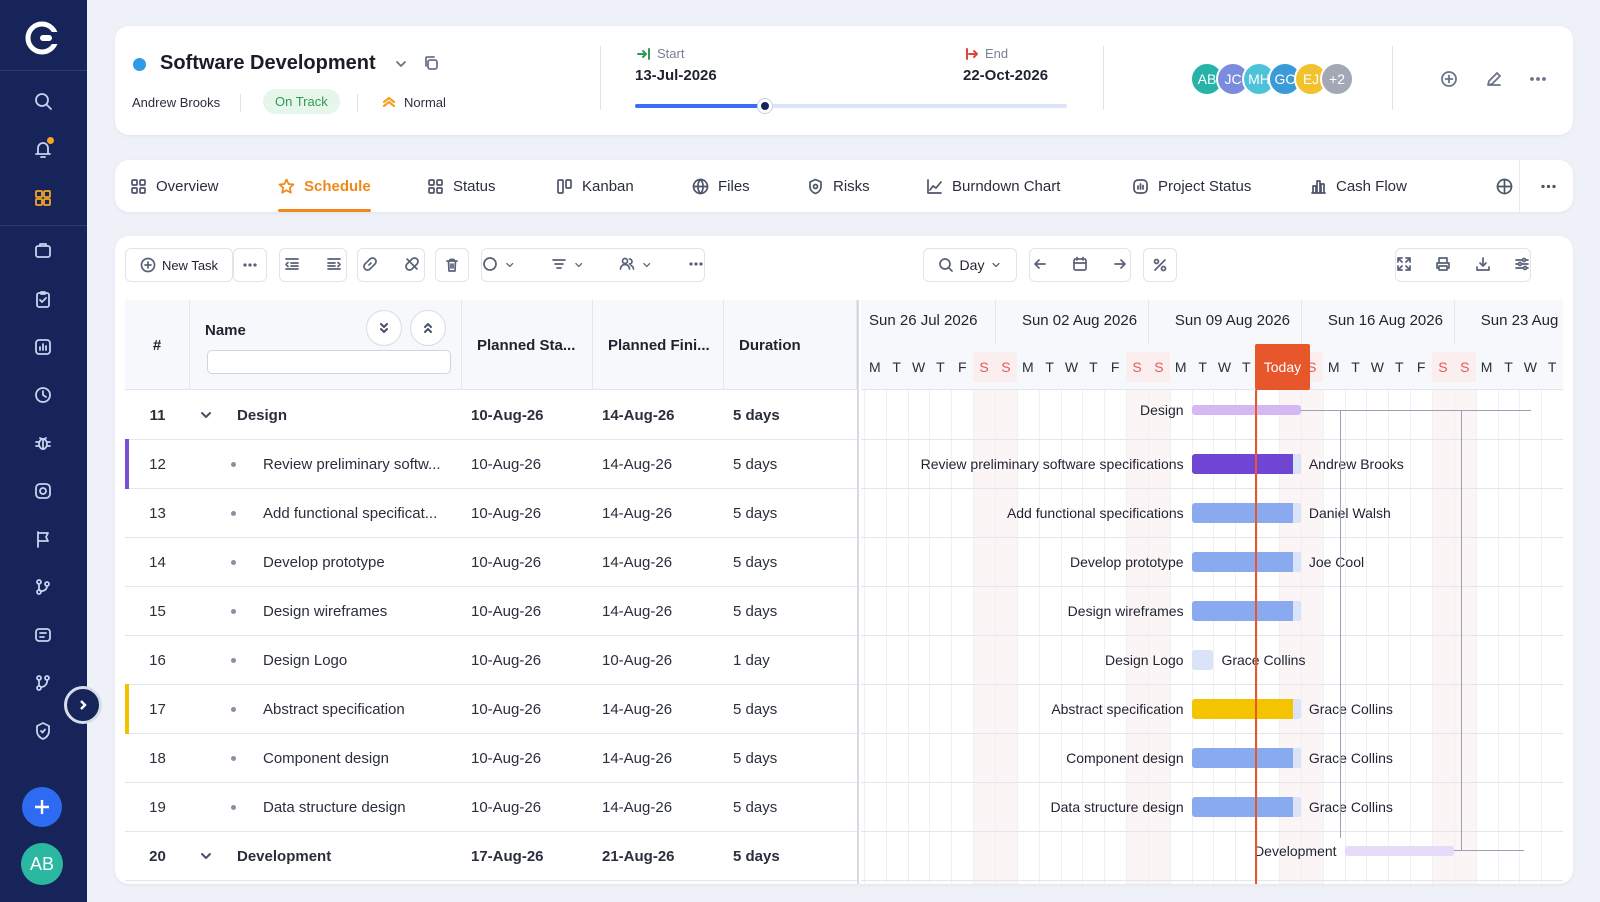 This screenshot has width=1600, height=902. What do you see at coordinates (1399, 851) in the screenshot?
I see `summary-bar` at bounding box center [1399, 851].